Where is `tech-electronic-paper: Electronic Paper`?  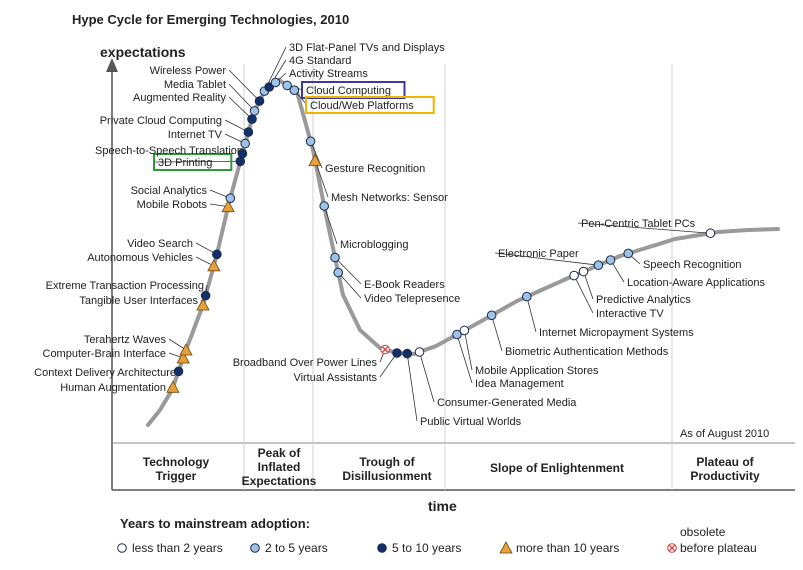 tech-electronic-paper: Electronic Paper is located at coordinates (549, 259).